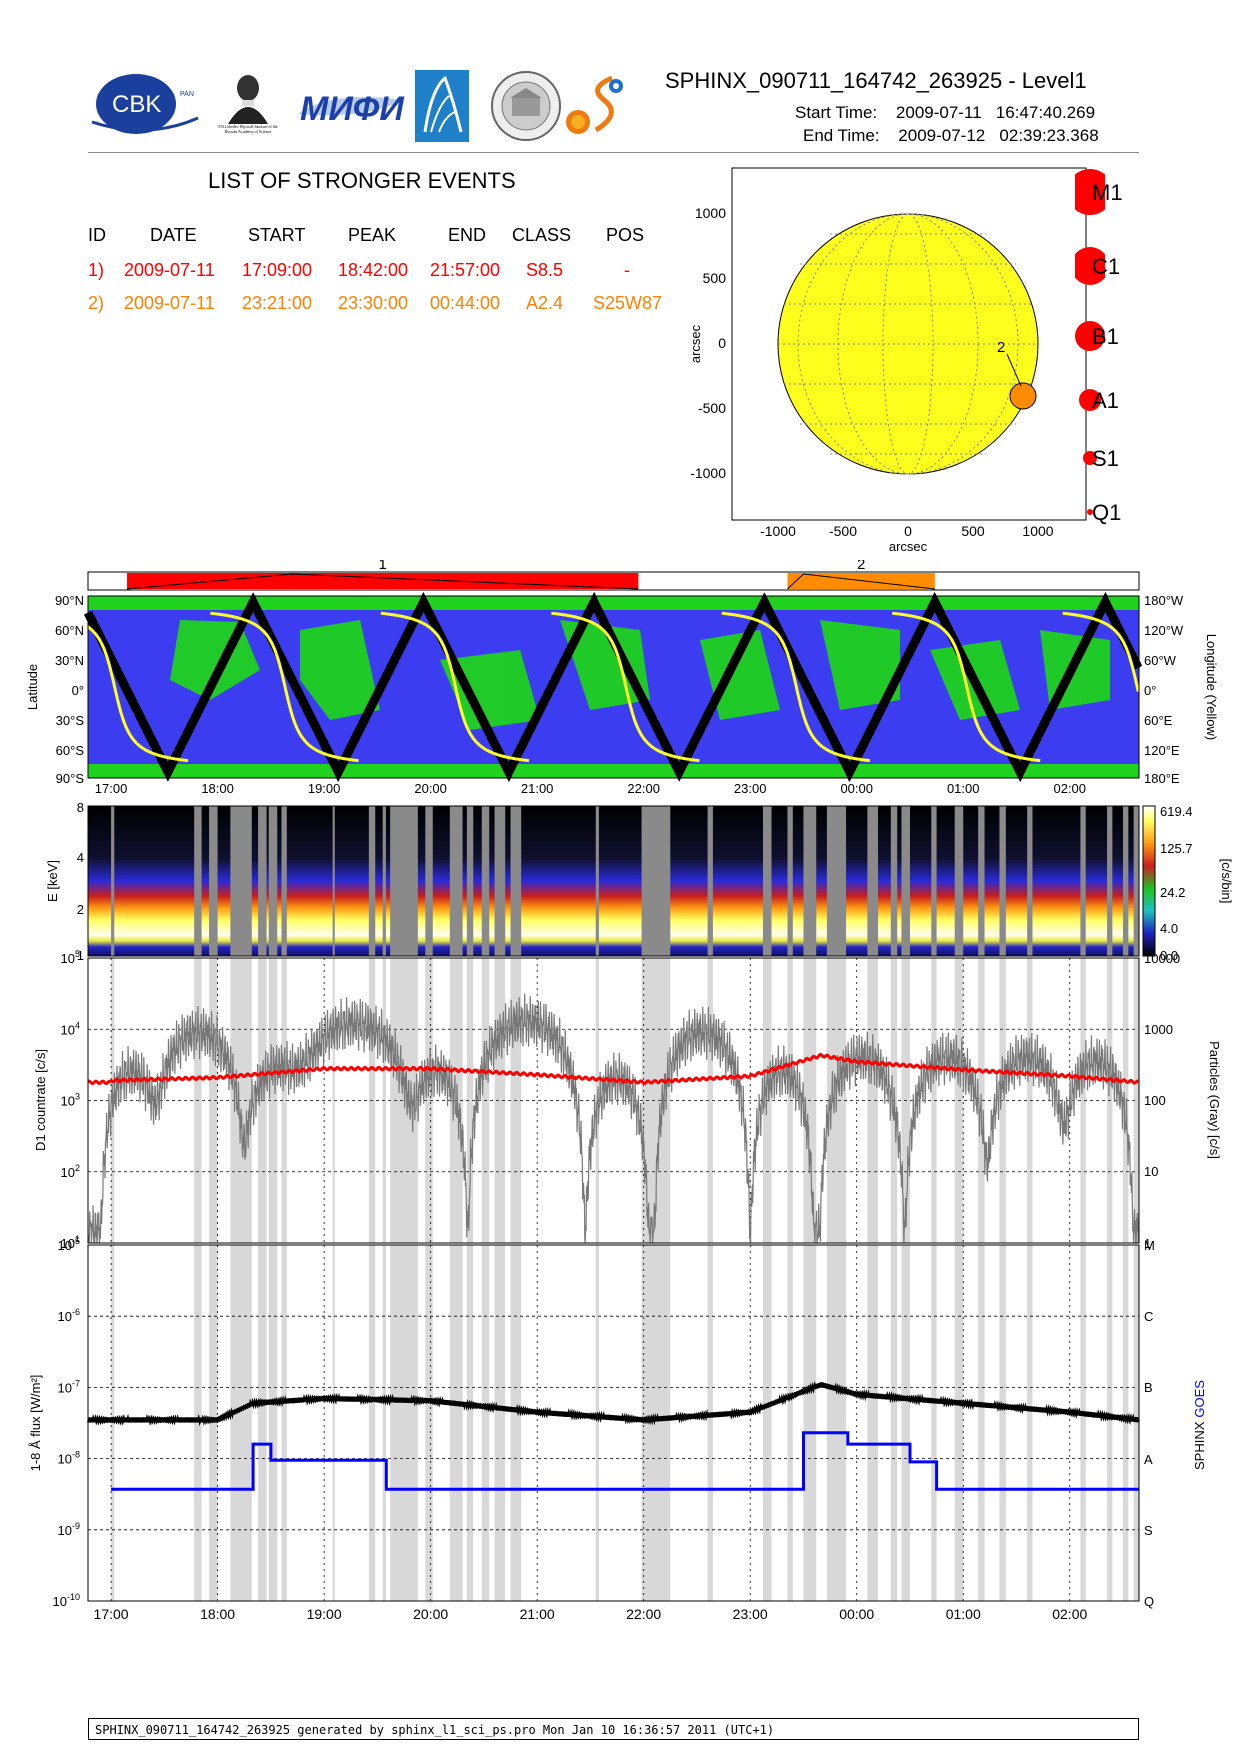 This screenshot has width=1240, height=1754. I want to click on log-tick: 10⁻⁵, so click(69, 1244).